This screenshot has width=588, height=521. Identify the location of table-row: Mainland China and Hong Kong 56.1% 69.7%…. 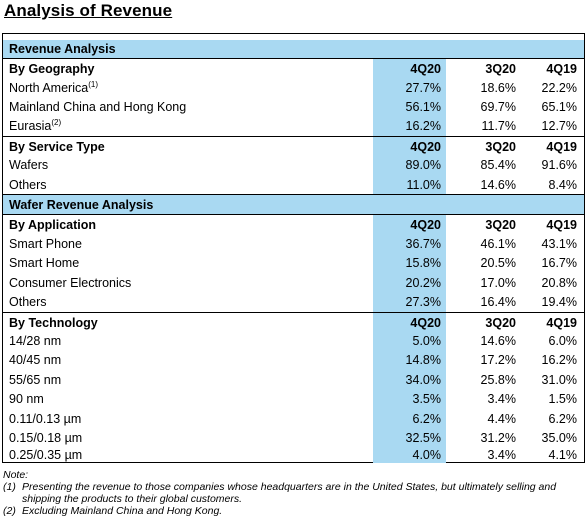
(293, 106).